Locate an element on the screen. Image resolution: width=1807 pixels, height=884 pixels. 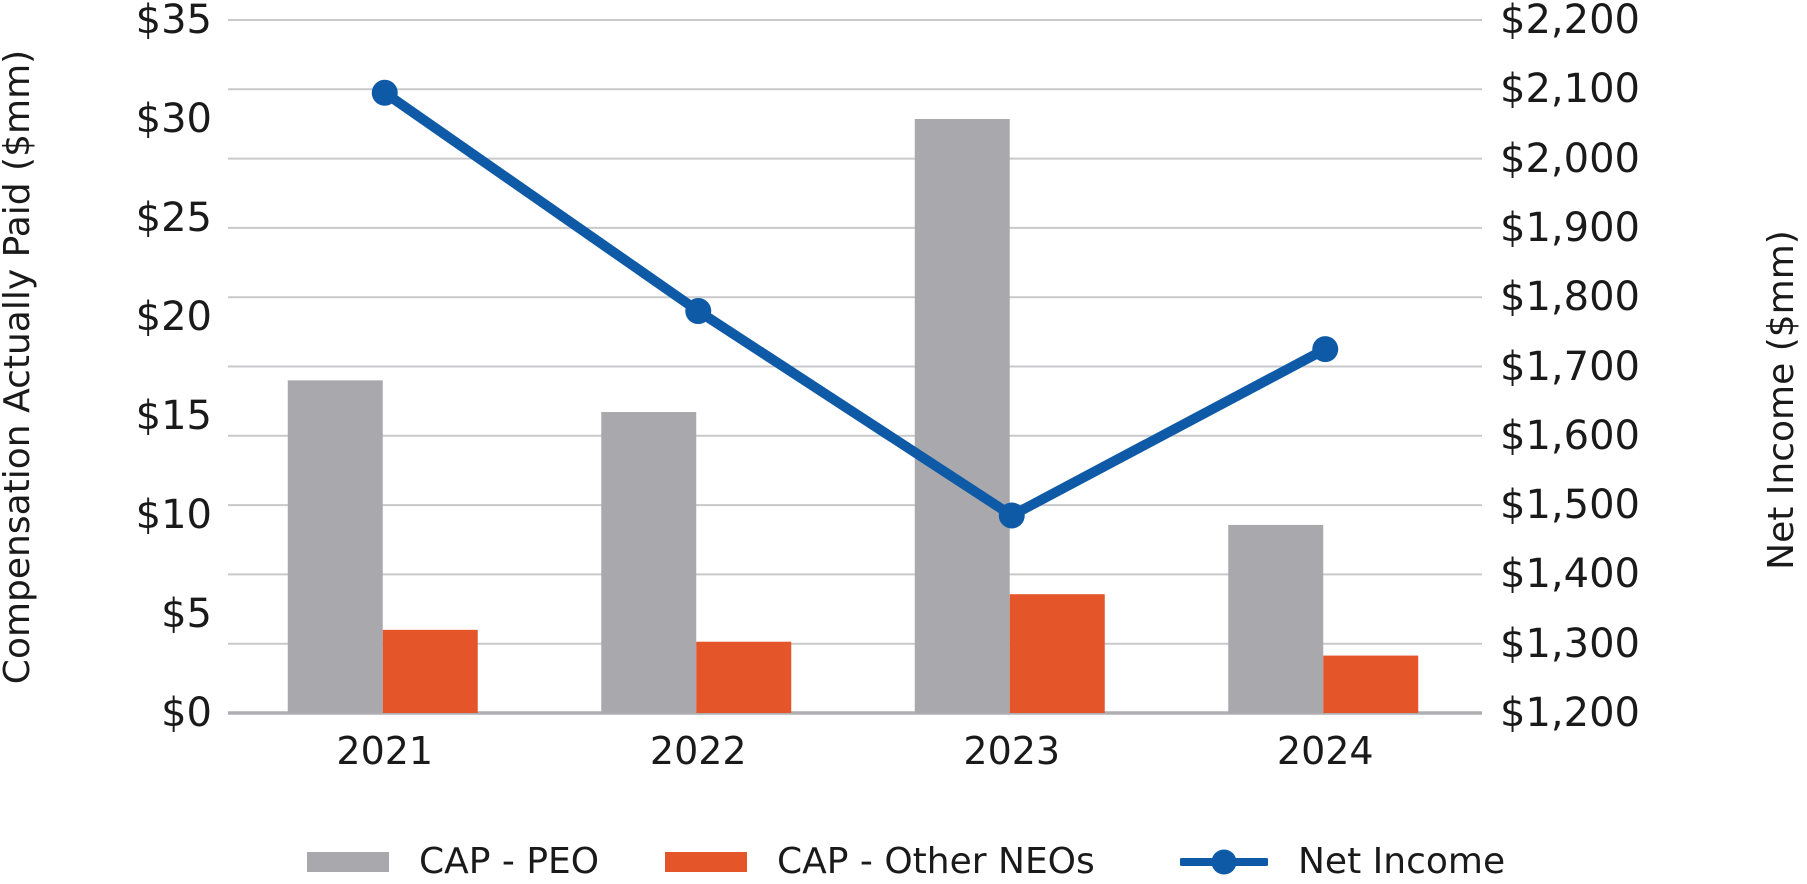
legend-item-net-income: Net Income is located at coordinates (1342, 862).